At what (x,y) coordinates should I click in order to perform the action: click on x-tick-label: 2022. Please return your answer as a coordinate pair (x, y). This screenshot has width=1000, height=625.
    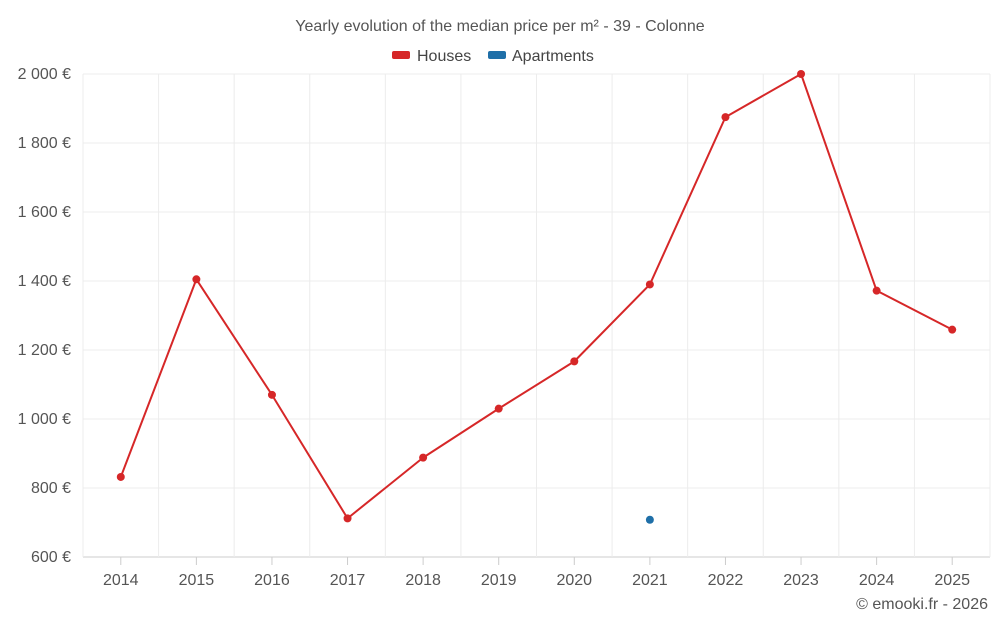
    Looking at the image, I should click on (726, 580).